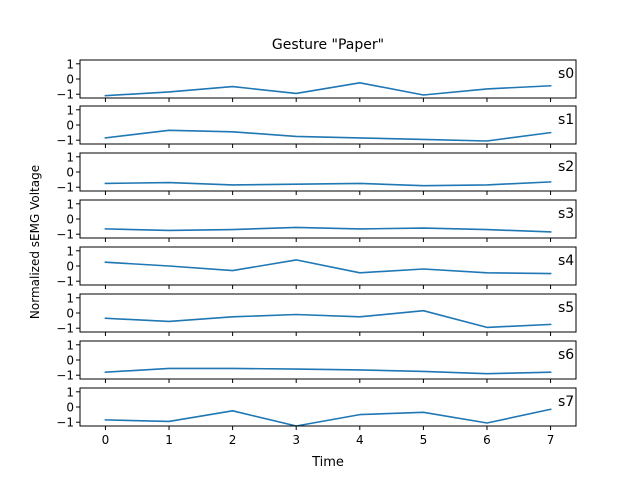  Describe the element at coordinates (566, 167) in the screenshot. I see `series-label: s2` at that location.